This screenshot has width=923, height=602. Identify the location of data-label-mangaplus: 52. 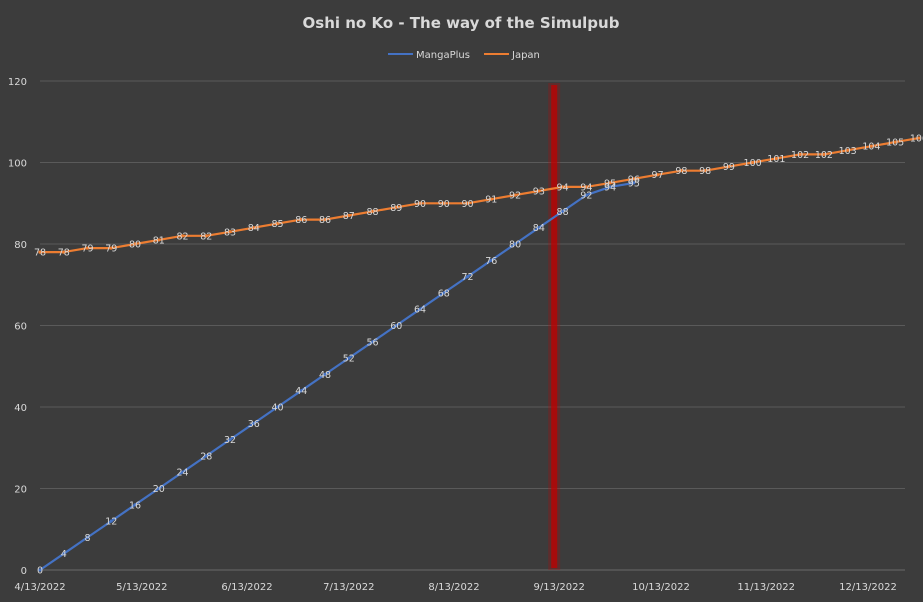
(349, 359).